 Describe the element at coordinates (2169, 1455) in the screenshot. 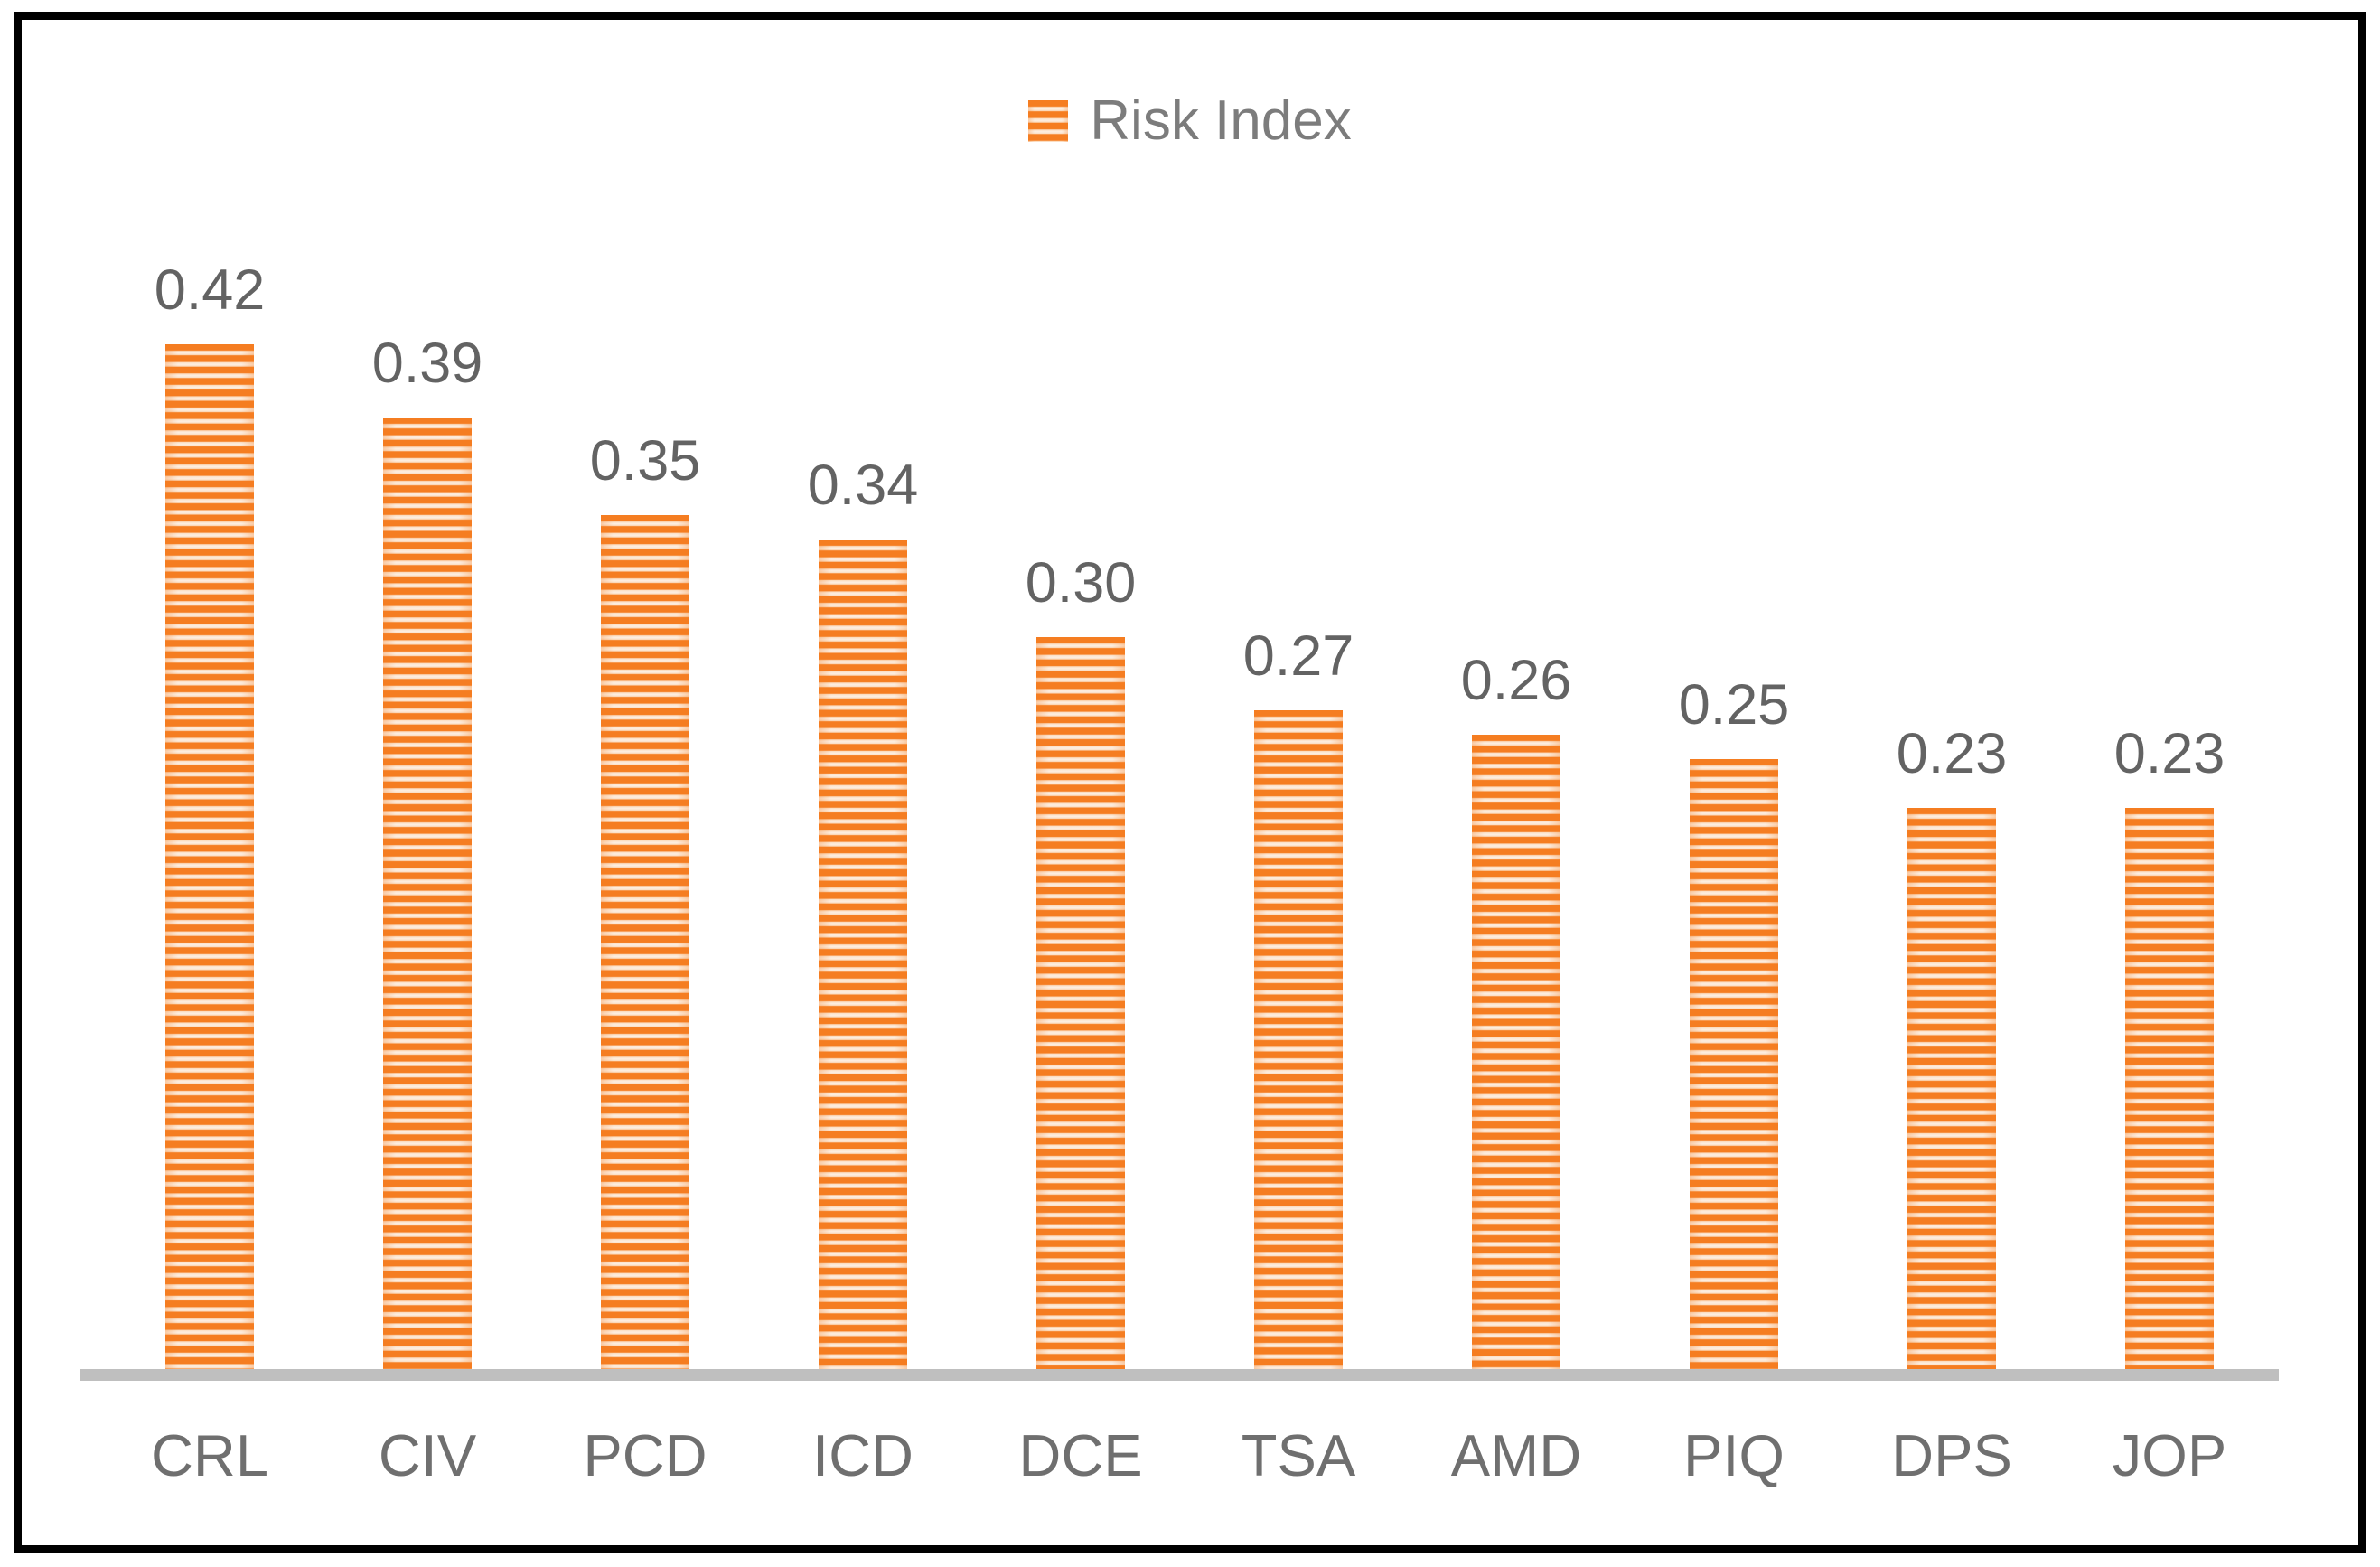

I see `category-label-jop: JOP` at that location.